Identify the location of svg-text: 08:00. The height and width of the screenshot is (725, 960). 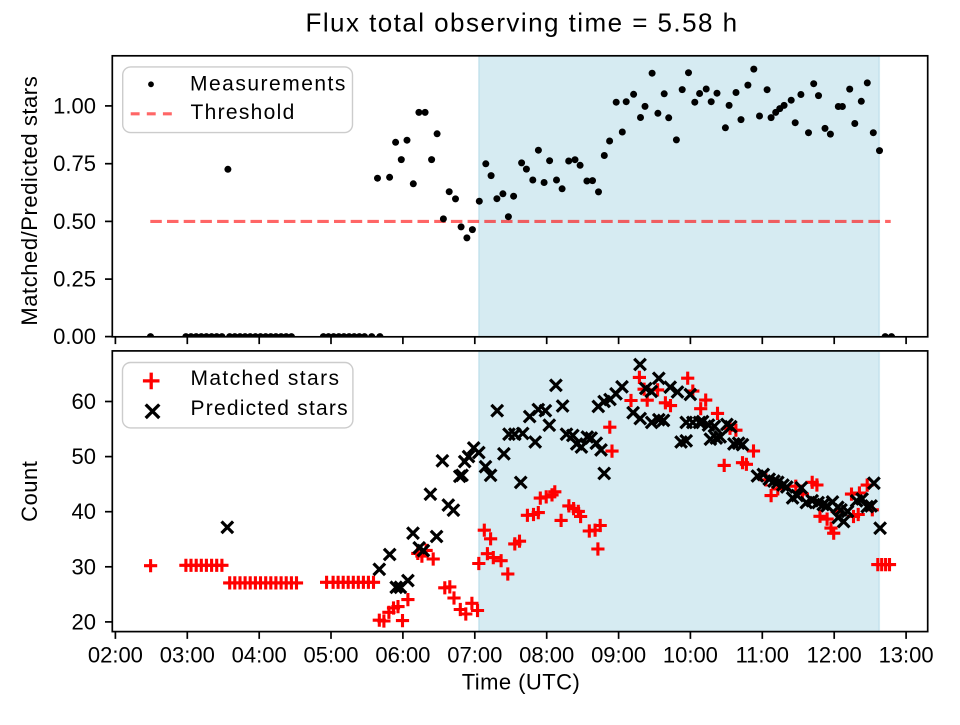
(546, 655).